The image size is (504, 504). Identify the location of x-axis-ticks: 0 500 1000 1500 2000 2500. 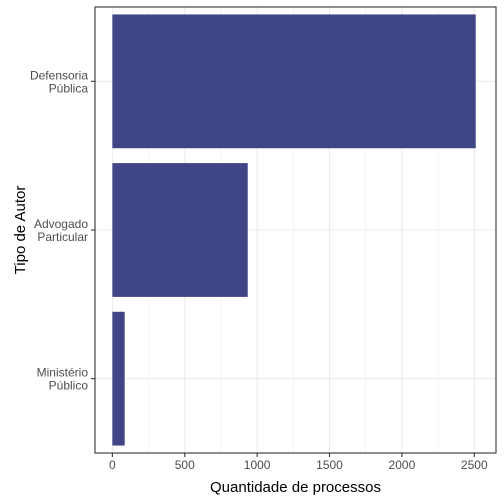
(298, 462).